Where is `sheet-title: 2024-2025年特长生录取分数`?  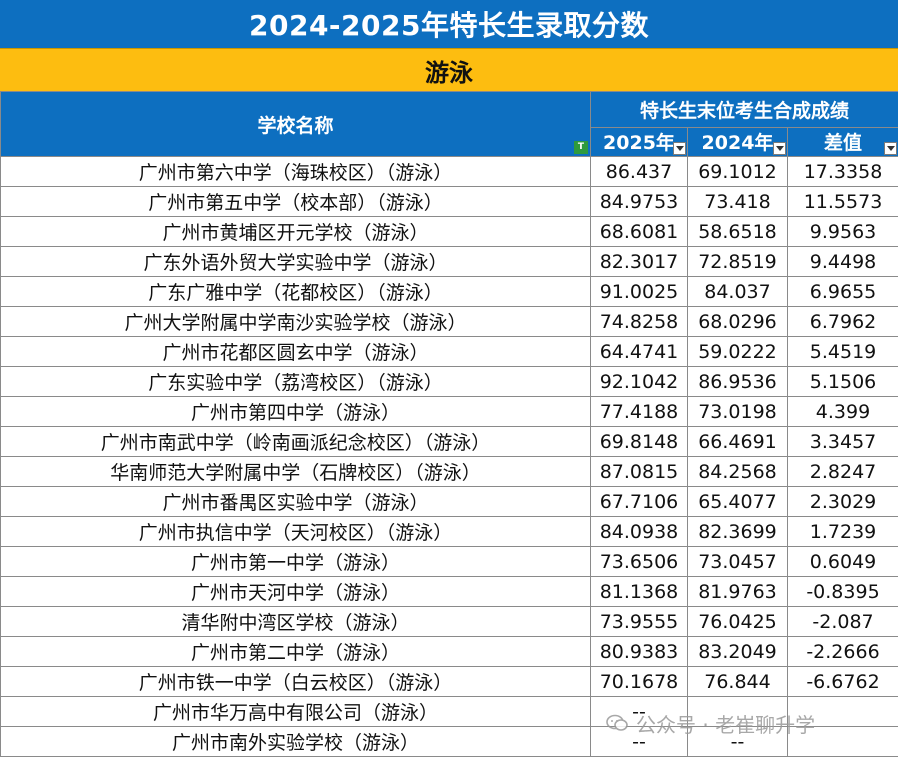 sheet-title: 2024-2025年特长生录取分数 is located at coordinates (449, 24).